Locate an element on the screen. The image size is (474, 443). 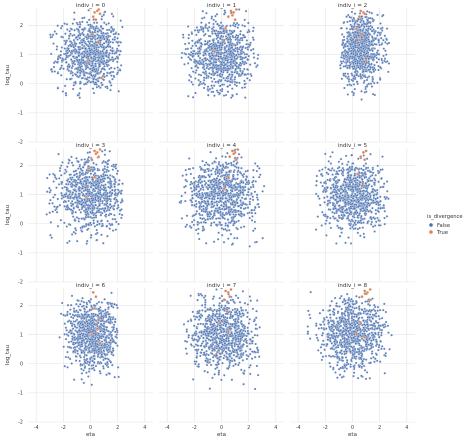
facet-title: indiv_i = 3 is located at coordinates (91, 146).